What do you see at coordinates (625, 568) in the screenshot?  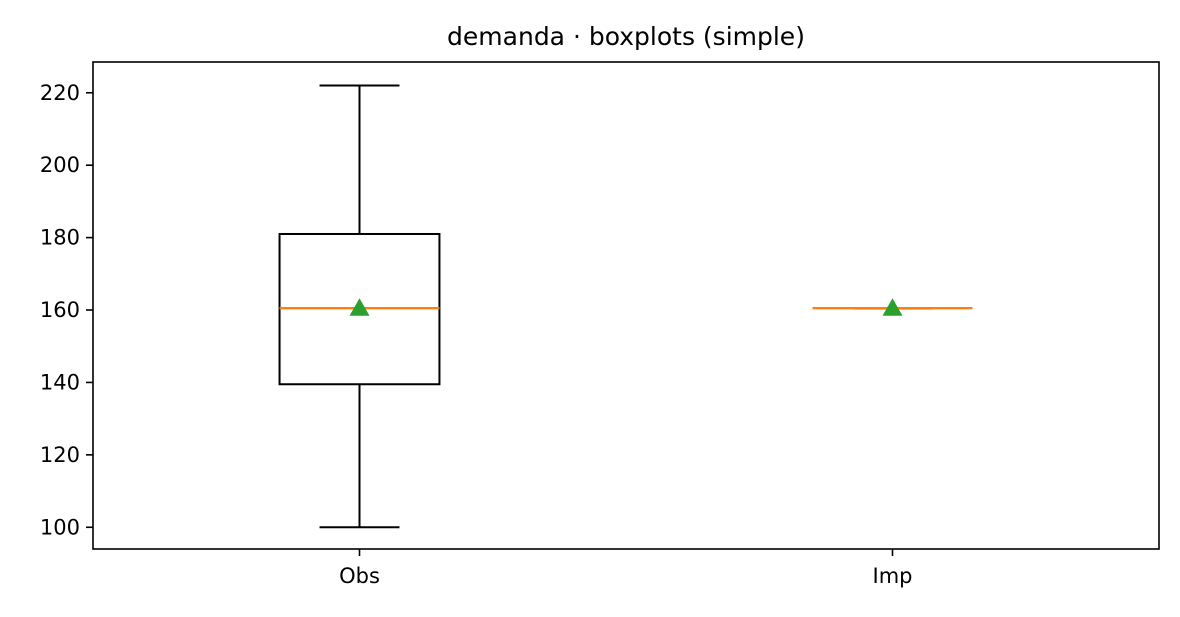 I see `x-axis: Obs Imp` at bounding box center [625, 568].